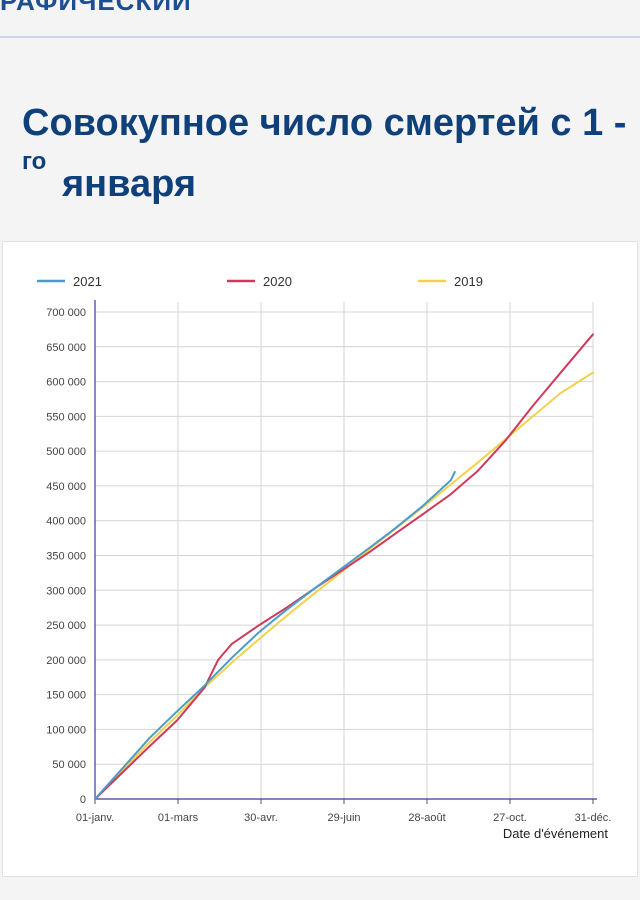 The width and height of the screenshot is (640, 900). What do you see at coordinates (66, 313) in the screenshot?
I see `y-tick-label: 700 000` at bounding box center [66, 313].